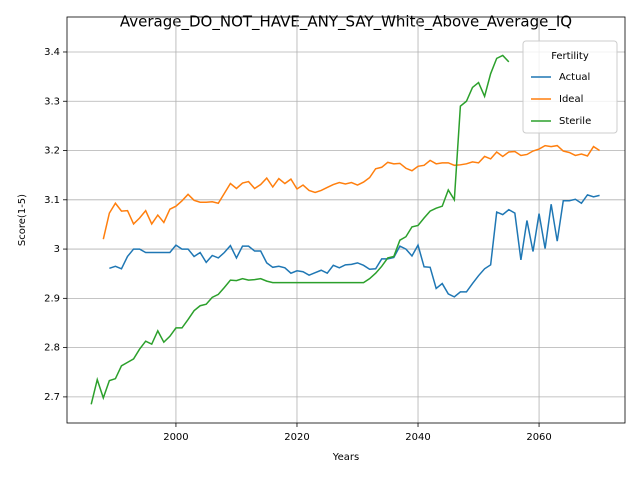  What do you see at coordinates (417, 437) in the screenshot?
I see `x-tick-label: 2040` at bounding box center [417, 437].